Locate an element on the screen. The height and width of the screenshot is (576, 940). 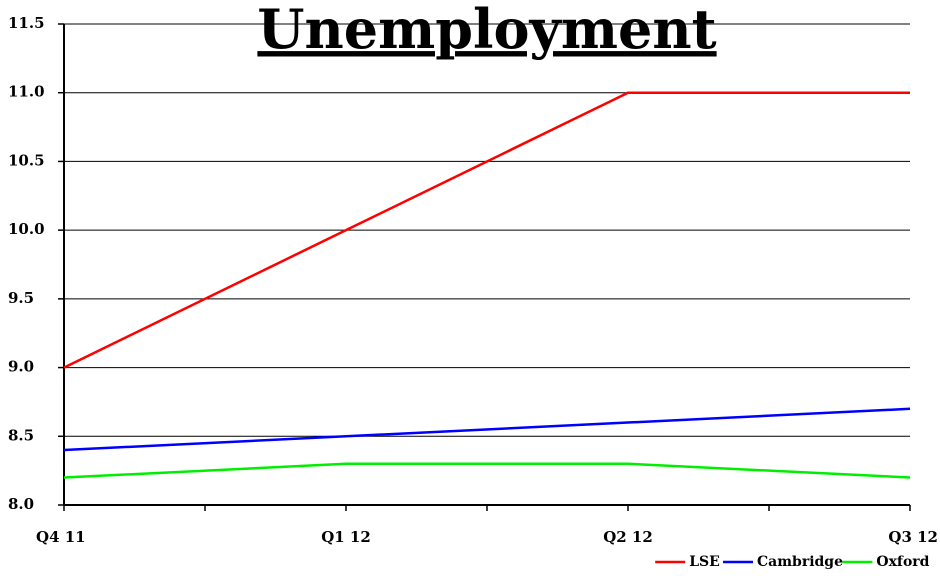
legend-label: Oxford is located at coordinates (902, 562).